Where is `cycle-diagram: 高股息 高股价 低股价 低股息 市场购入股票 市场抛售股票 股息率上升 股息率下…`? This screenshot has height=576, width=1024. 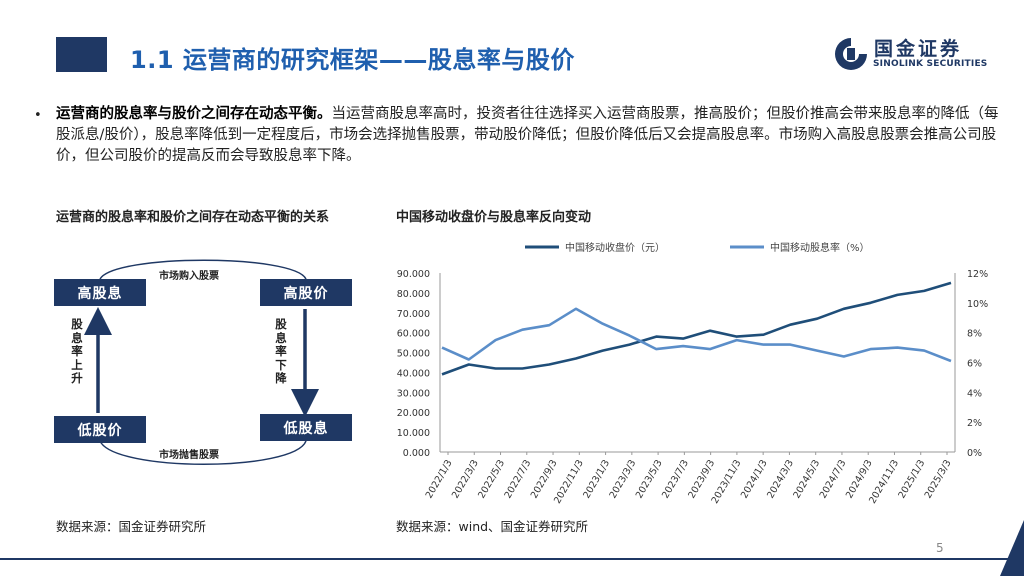 cycle-diagram: 高股息 高股价 低股价 低股息 市场购入股票 市场抛售股票 股息率上升 股息率下… is located at coordinates (204, 363).